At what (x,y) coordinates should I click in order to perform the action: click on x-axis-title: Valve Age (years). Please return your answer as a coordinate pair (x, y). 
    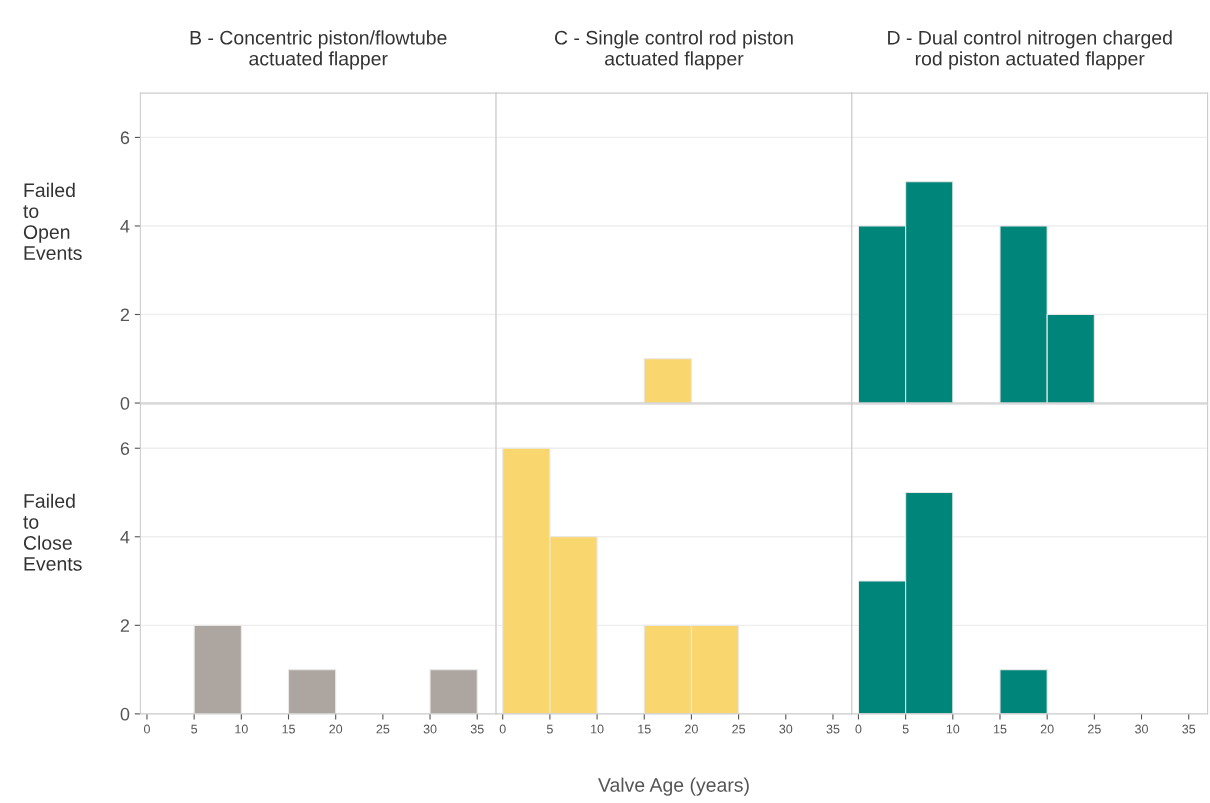
    Looking at the image, I should click on (673, 786).